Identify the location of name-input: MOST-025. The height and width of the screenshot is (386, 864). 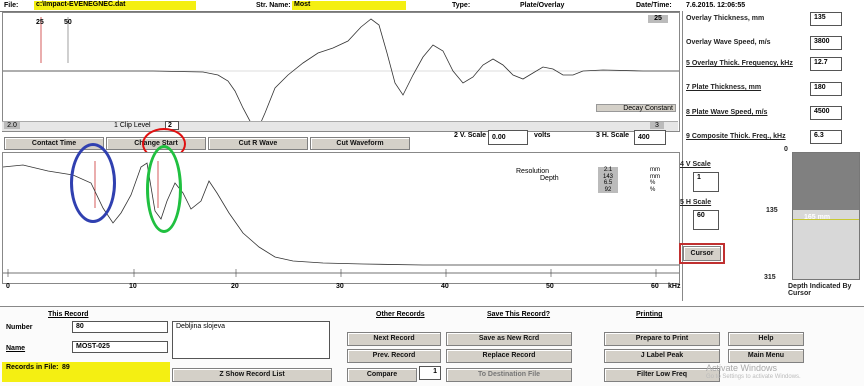
(120, 347).